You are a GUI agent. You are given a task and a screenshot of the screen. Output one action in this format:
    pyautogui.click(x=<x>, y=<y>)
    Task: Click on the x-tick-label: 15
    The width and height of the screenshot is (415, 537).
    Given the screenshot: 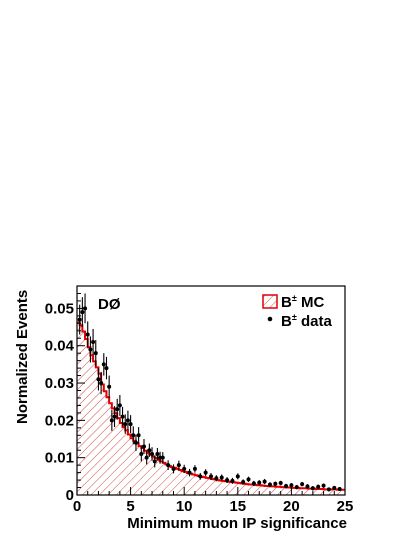 What is the action you would take?
    pyautogui.click(x=237, y=506)
    